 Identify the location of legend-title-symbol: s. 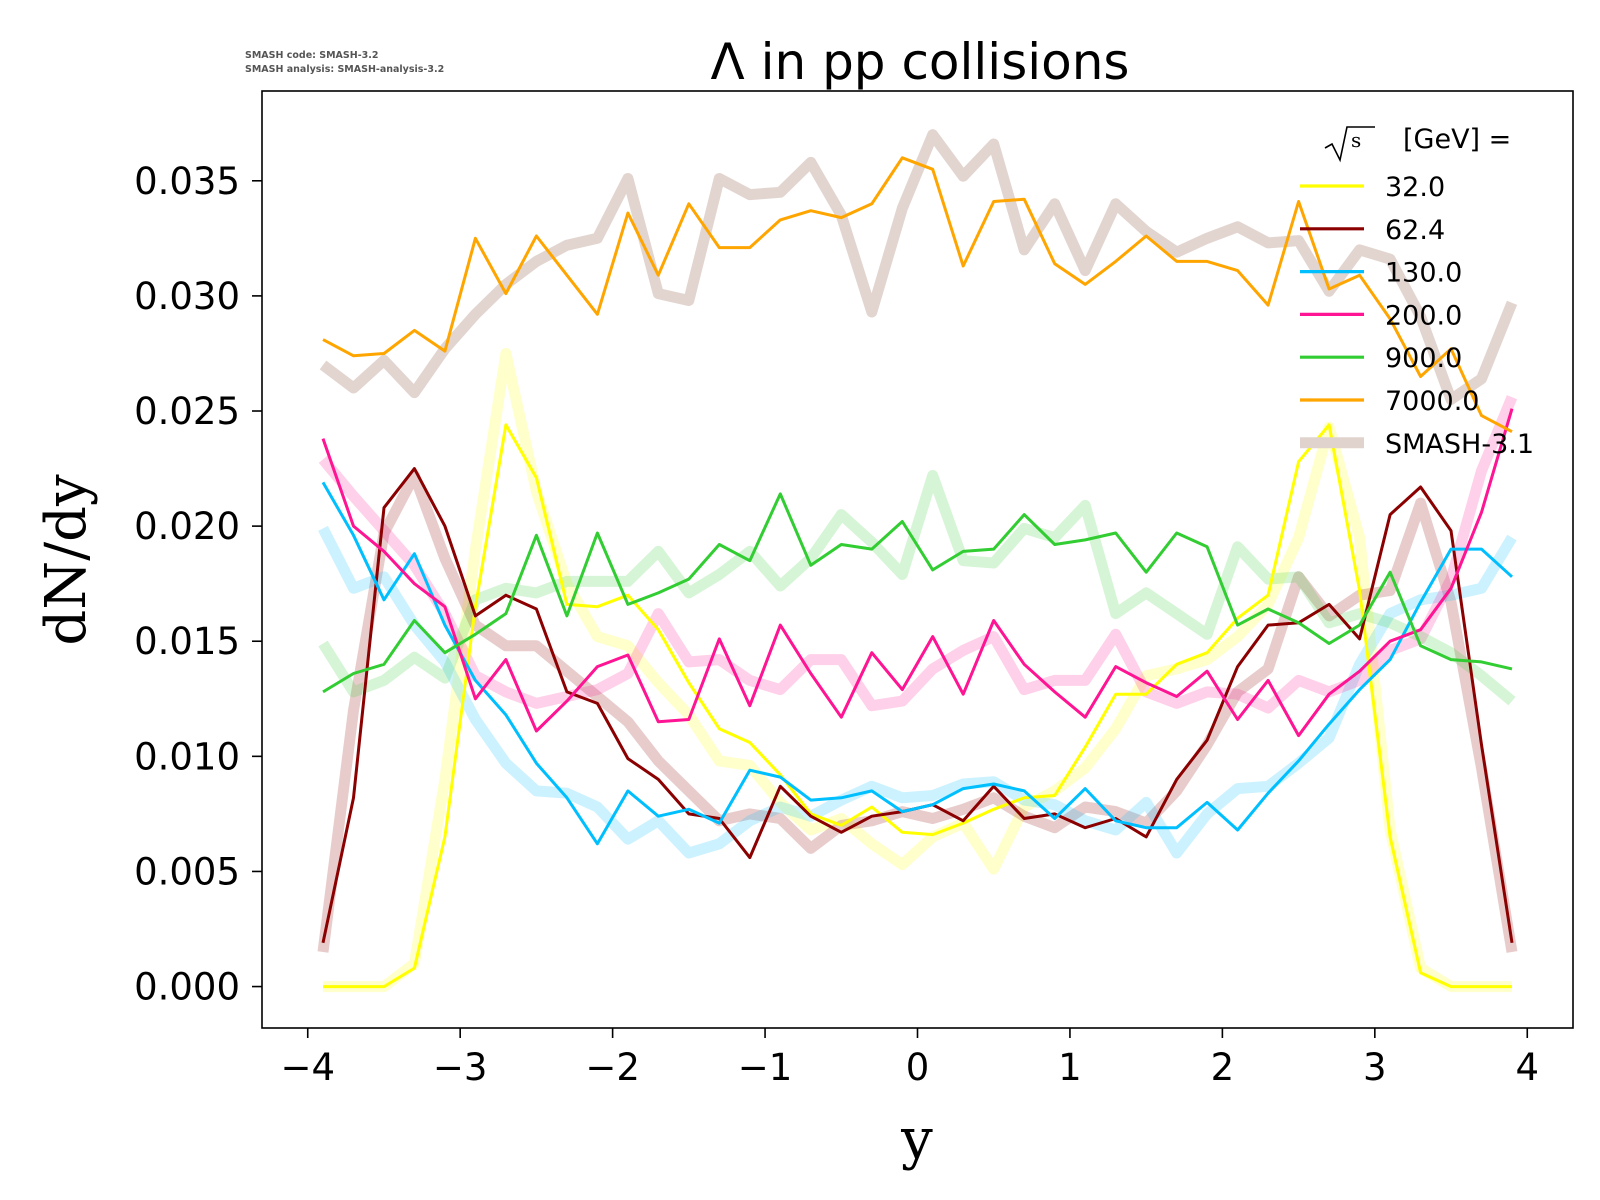
(1349, 144).